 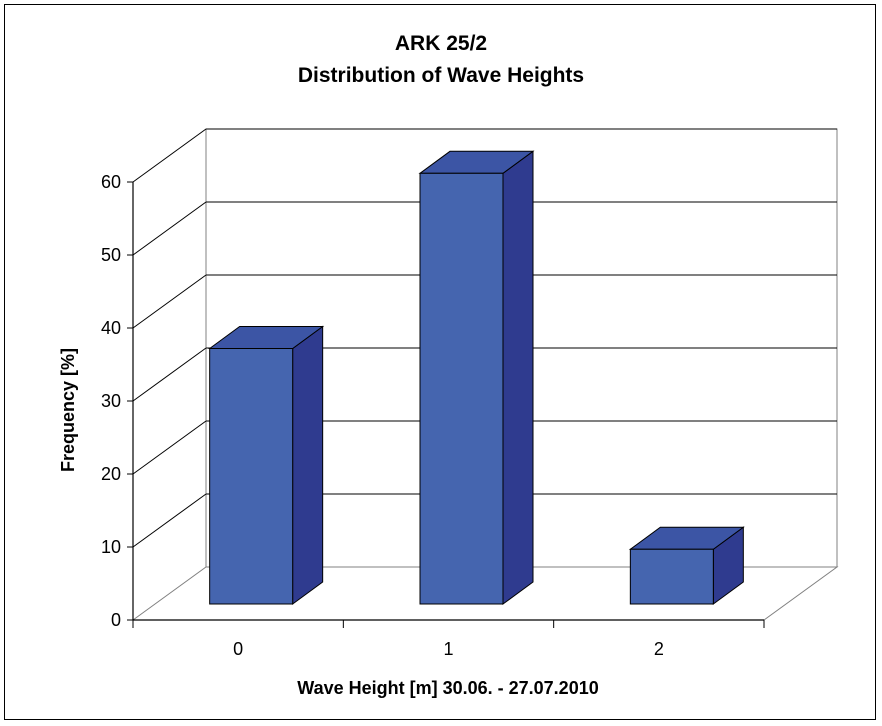 What do you see at coordinates (659, 649) in the screenshot?
I see `x-tick-label: 2` at bounding box center [659, 649].